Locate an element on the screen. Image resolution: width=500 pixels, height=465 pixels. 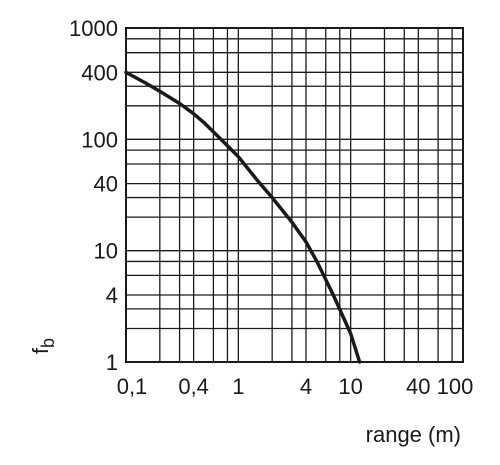
y-axis-label: fb is located at coordinates (43, 346).